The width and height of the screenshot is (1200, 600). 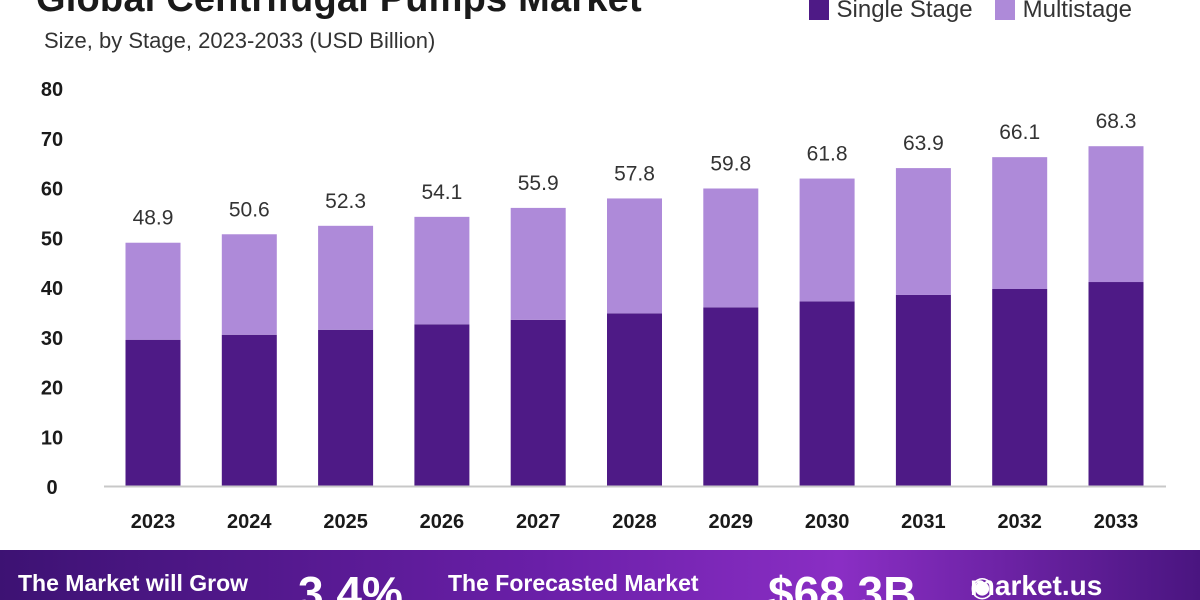 What do you see at coordinates (52, 90) in the screenshot?
I see `y-tick-label: 80` at bounding box center [52, 90].